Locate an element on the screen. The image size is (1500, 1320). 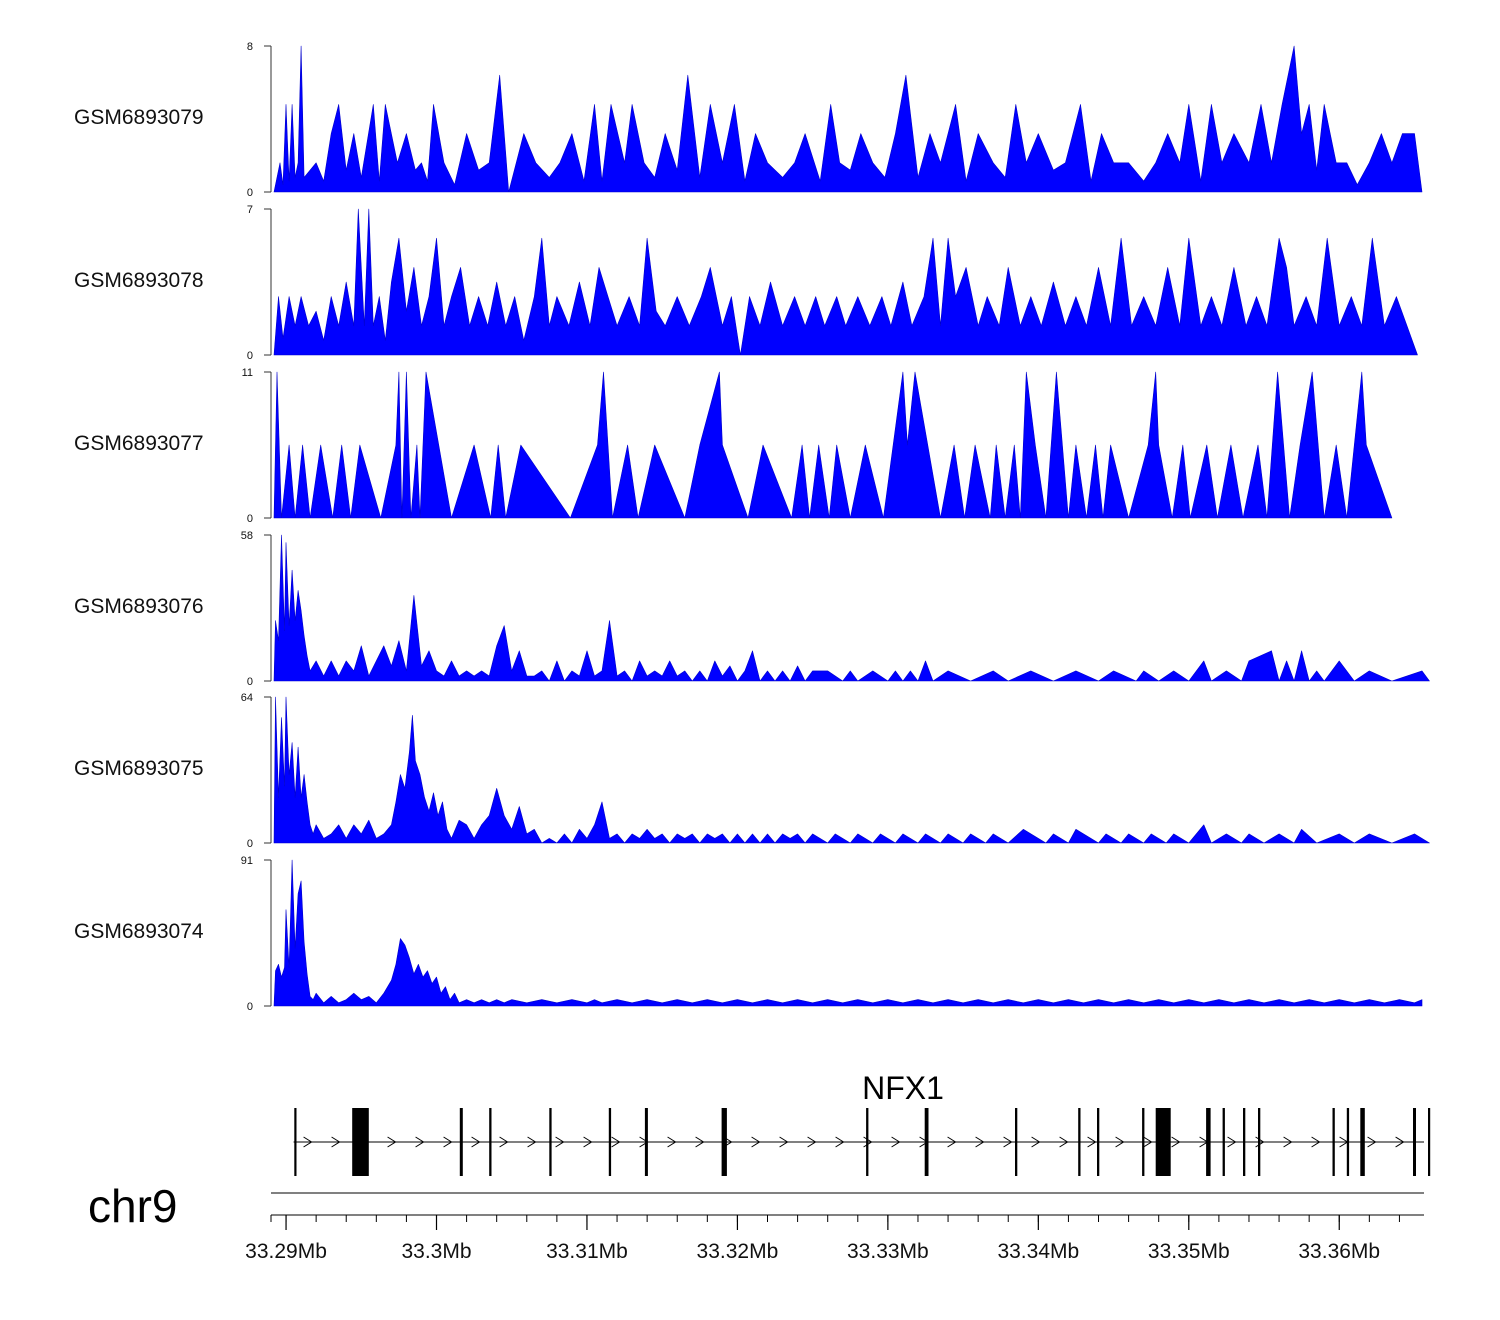
gene-track: NFX1 is located at coordinates (862, 1123).